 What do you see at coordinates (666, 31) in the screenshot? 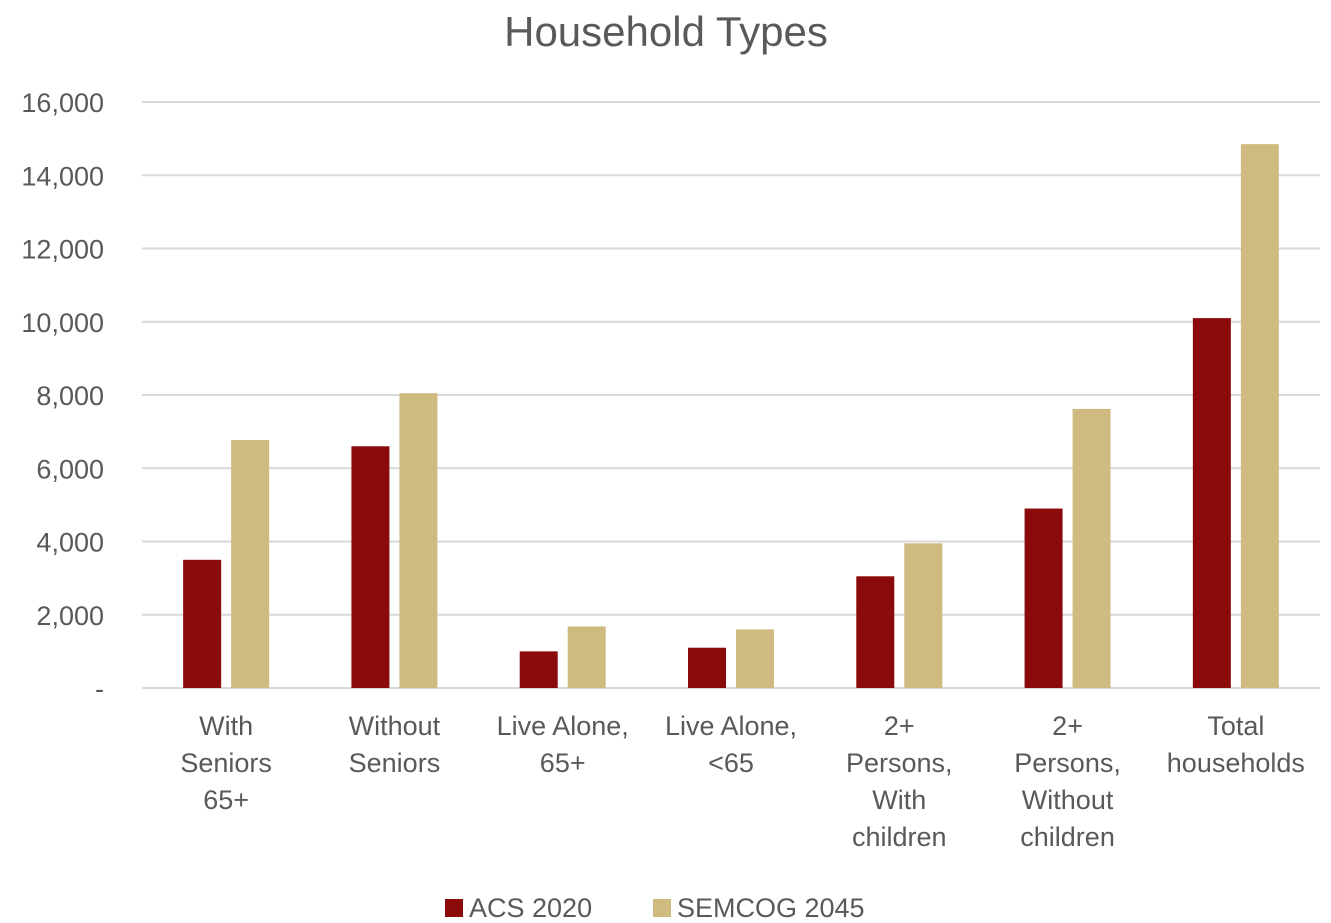
I see `chart-title: Household Types` at bounding box center [666, 31].